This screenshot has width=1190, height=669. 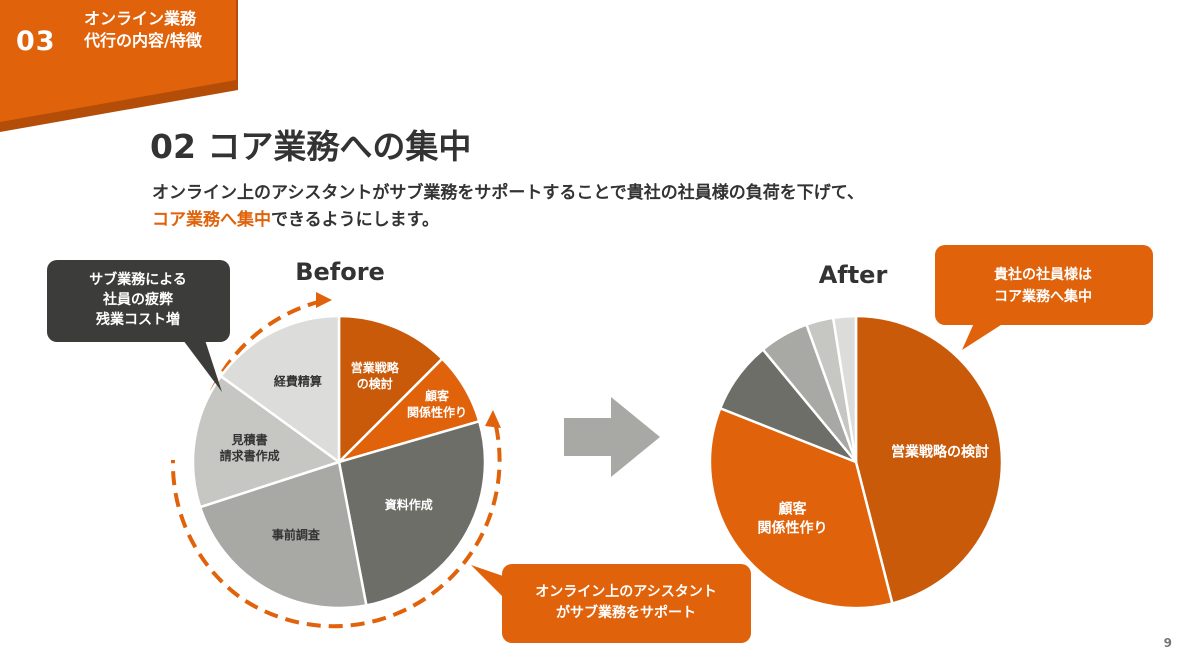 What do you see at coordinates (375, 367) in the screenshot?
I see `pie-slice-label: 営業戦略` at bounding box center [375, 367].